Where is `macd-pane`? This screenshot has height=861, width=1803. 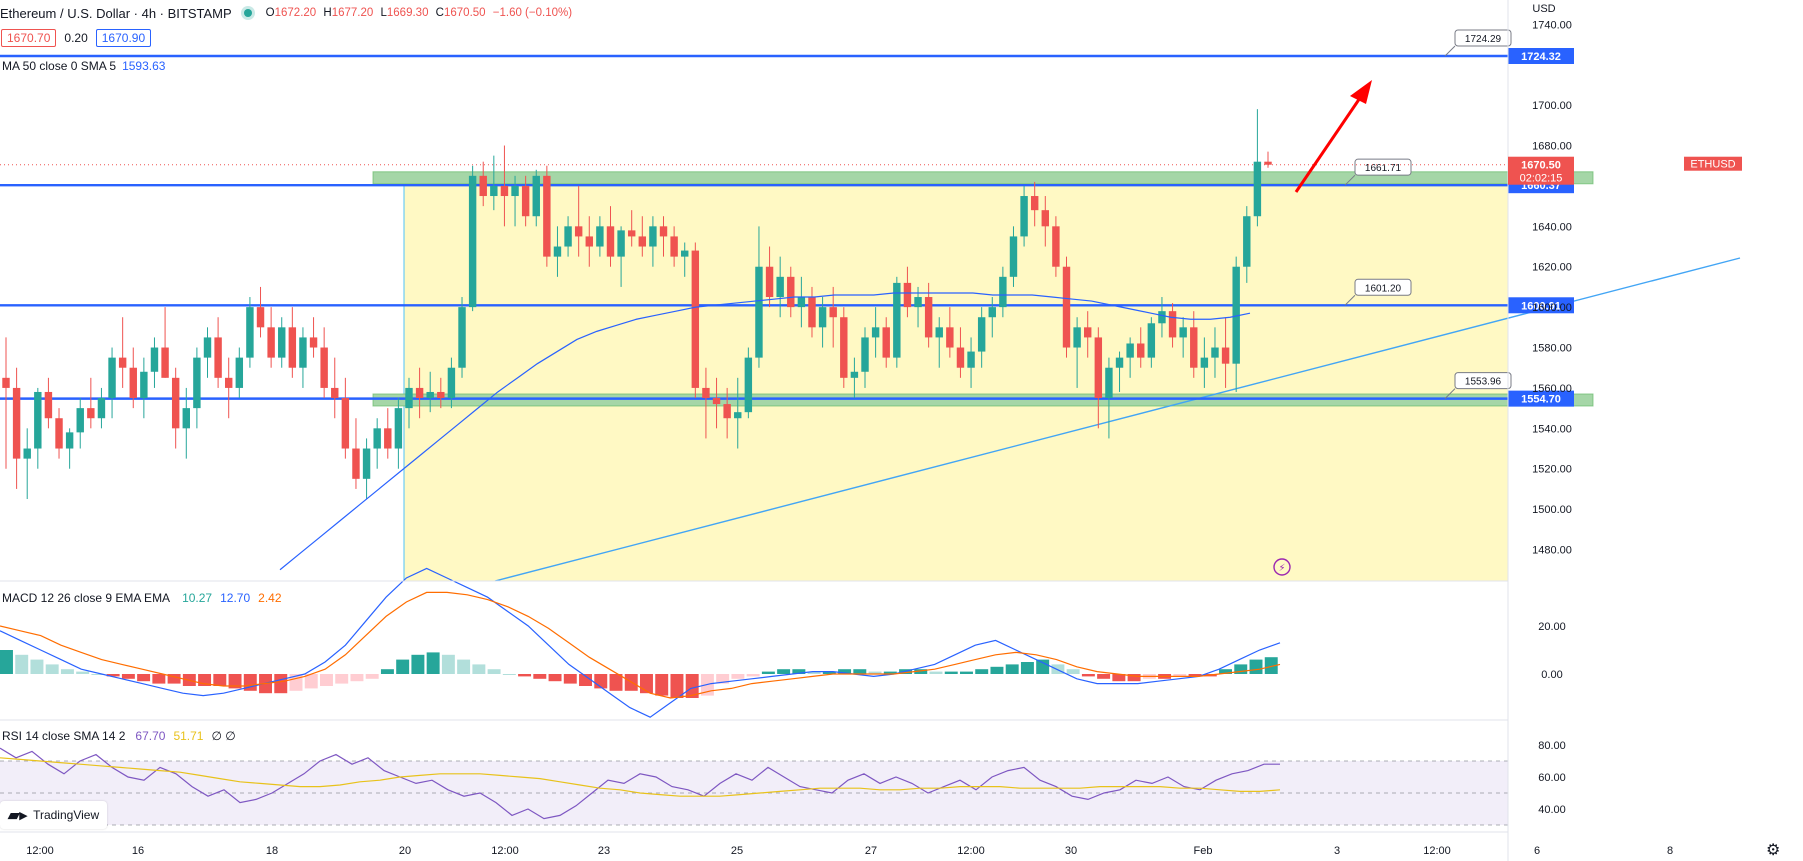
macd-pane is located at coordinates (640, 642).